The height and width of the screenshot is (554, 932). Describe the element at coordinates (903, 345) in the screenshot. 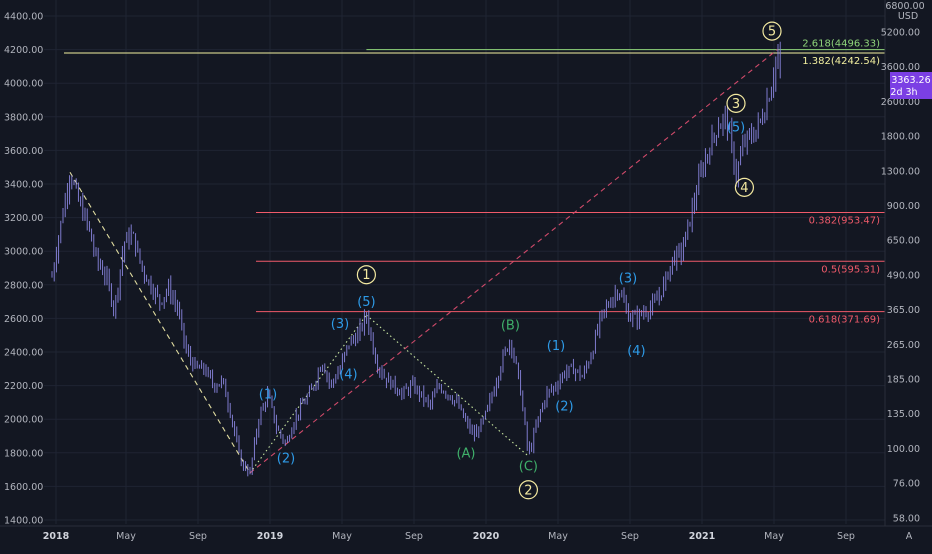

I see `right-tick-label: 265.00` at that location.